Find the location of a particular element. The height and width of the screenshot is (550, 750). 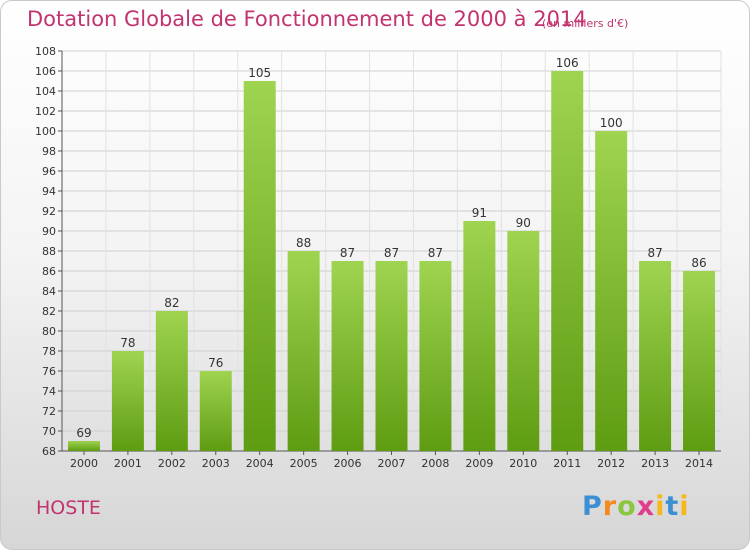

y-tick-label: 82 is located at coordinates (49, 311).